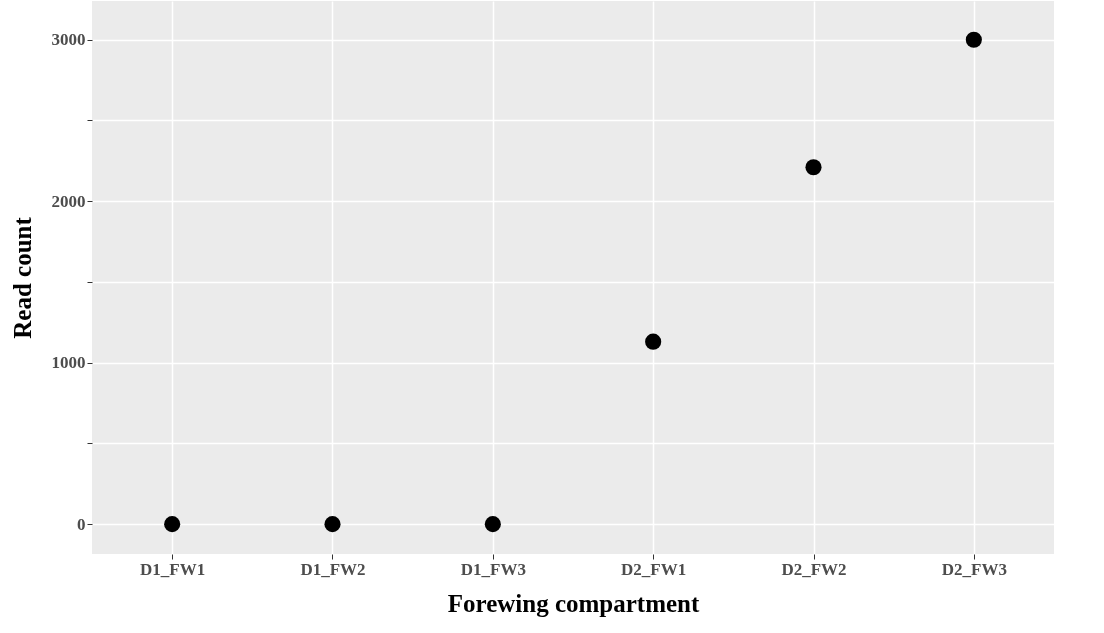 This screenshot has width=1104, height=633. What do you see at coordinates (493, 569) in the screenshot?
I see `x-tick-label: D1_FW3` at bounding box center [493, 569].